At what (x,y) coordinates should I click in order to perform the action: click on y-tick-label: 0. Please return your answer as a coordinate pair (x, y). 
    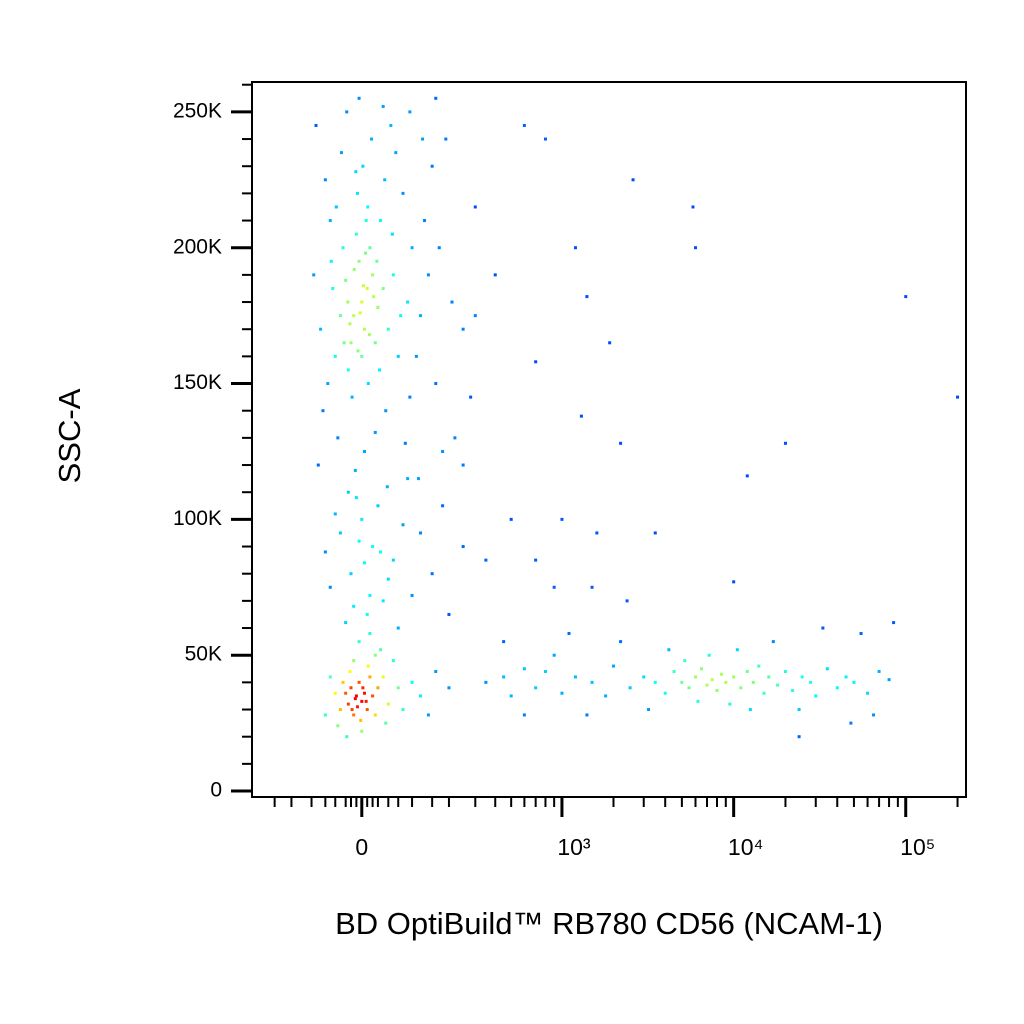
    Looking at the image, I should click on (216, 790).